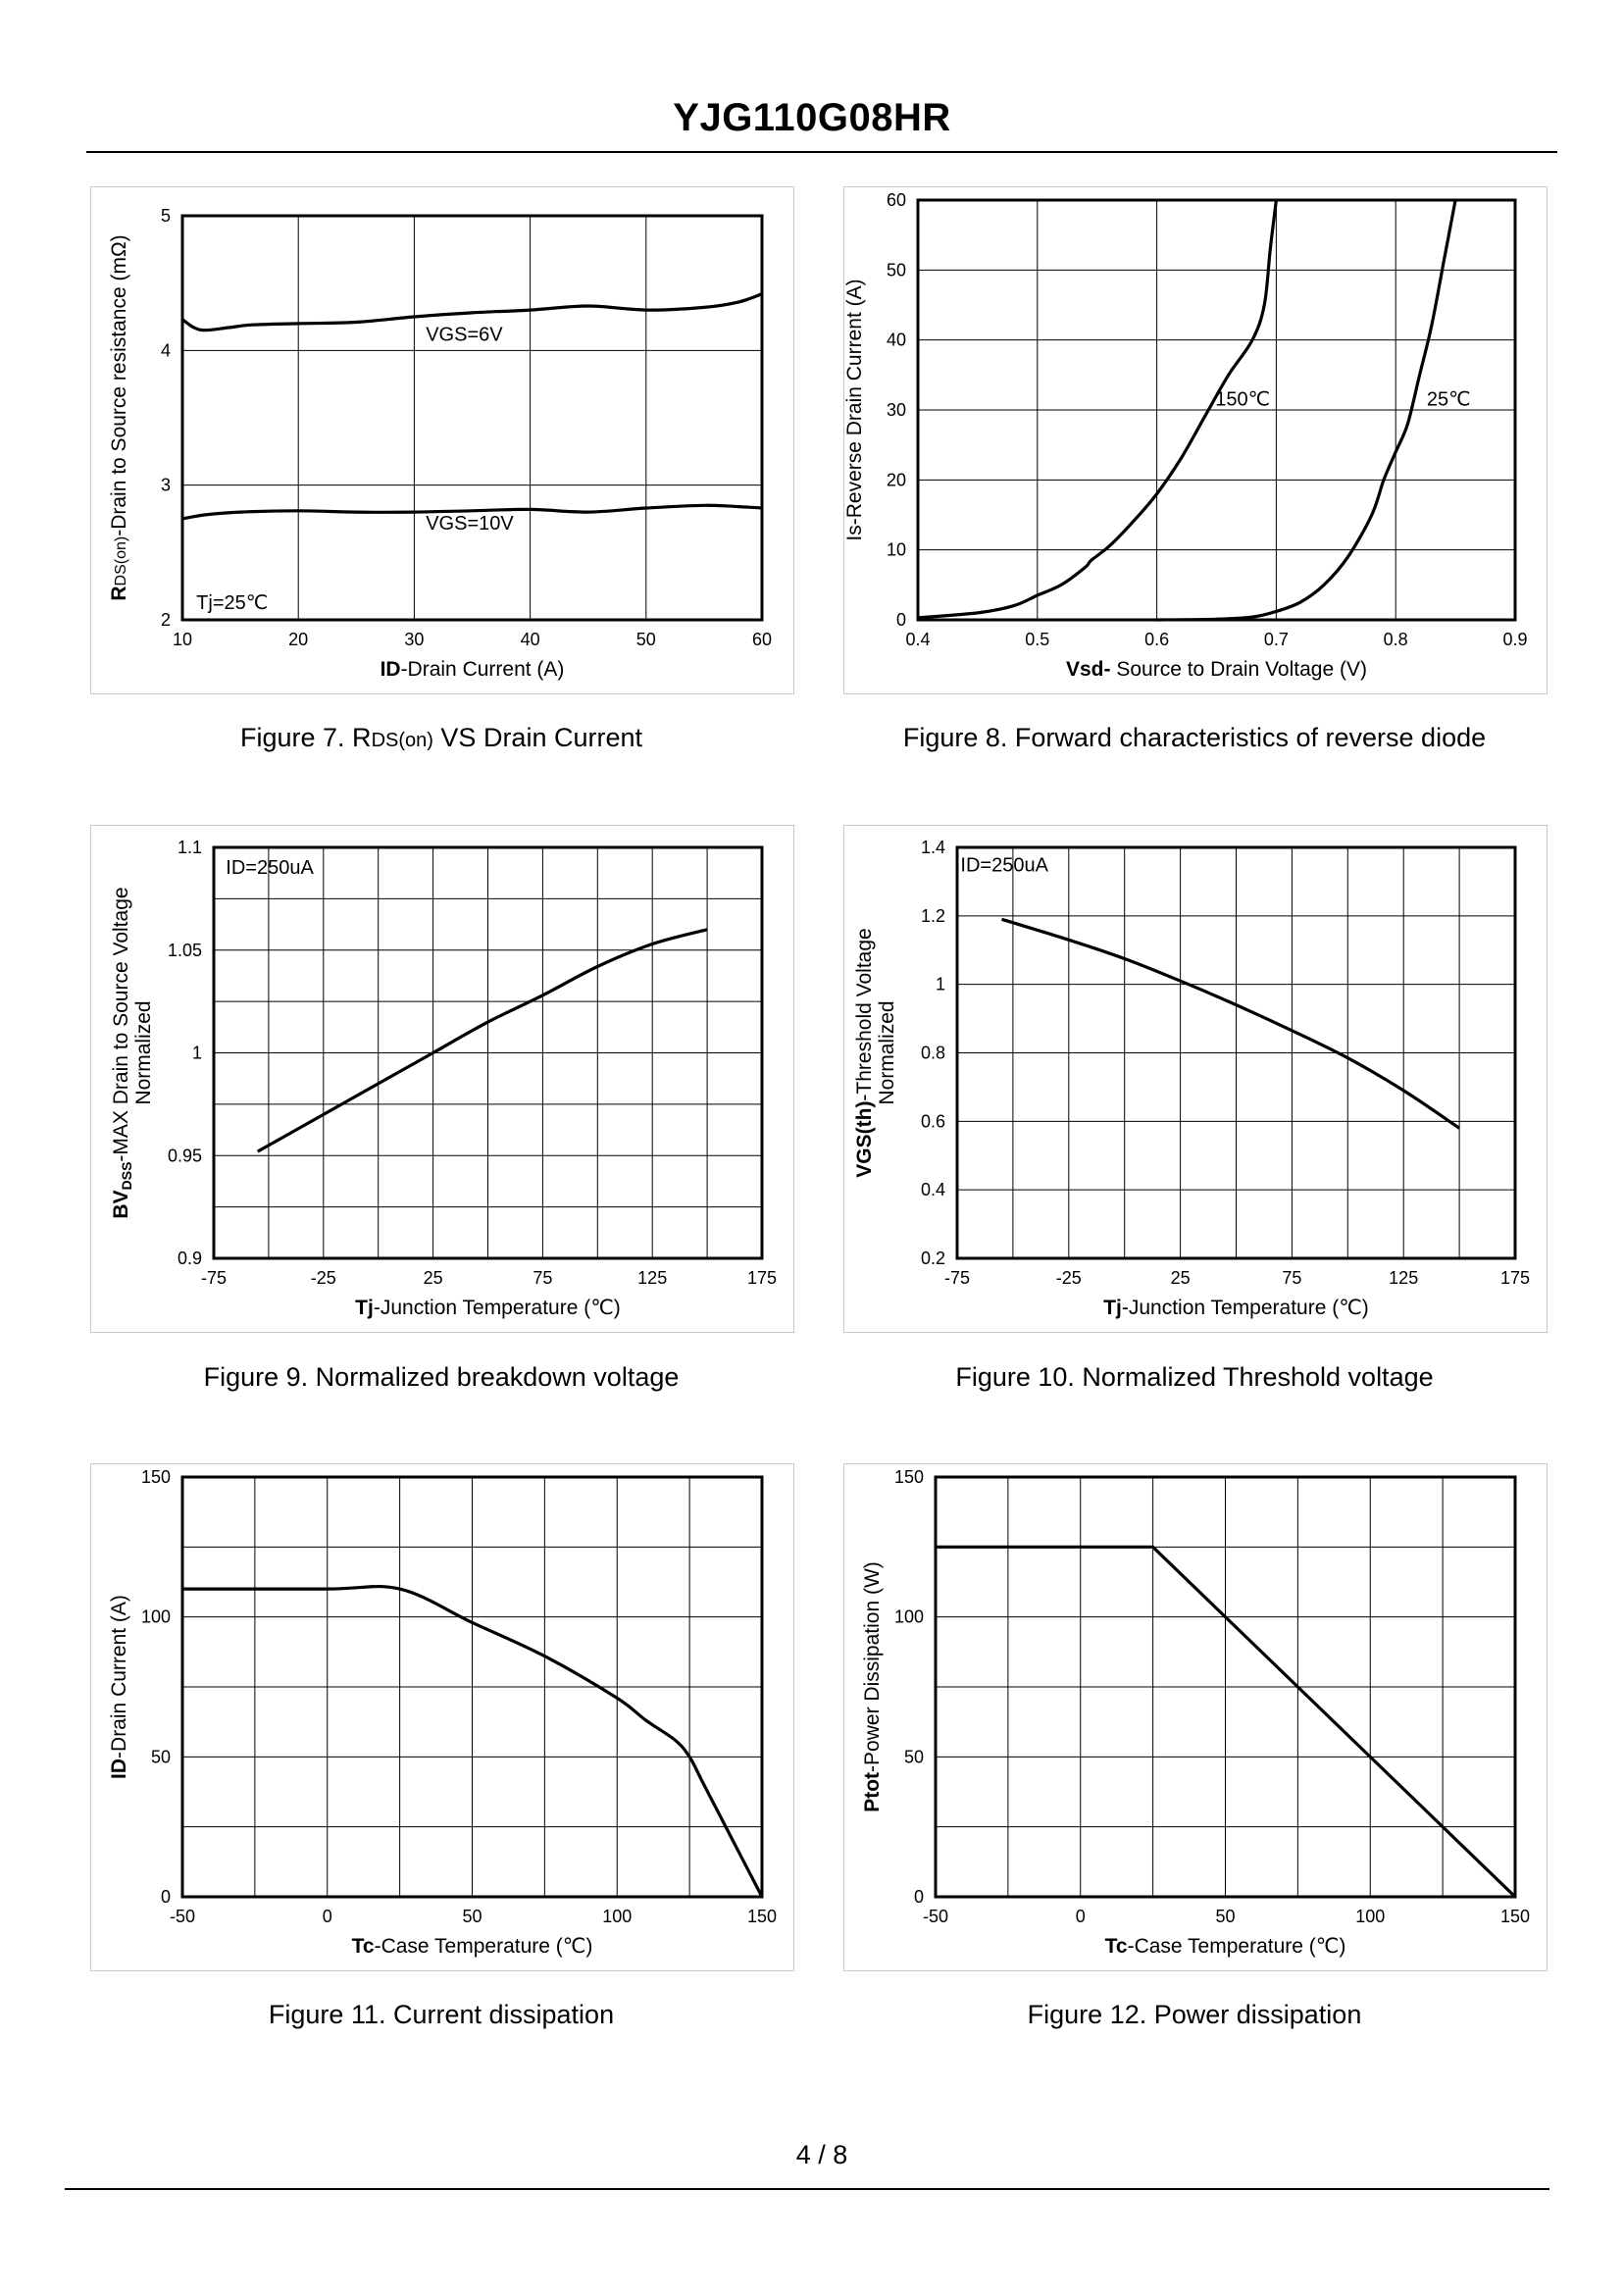 This screenshot has width=1624, height=2294. Describe the element at coordinates (122, 1052) in the screenshot. I see `fig9-y-axis-label: BVDSS-MAX Drain to Source Voltage` at that location.